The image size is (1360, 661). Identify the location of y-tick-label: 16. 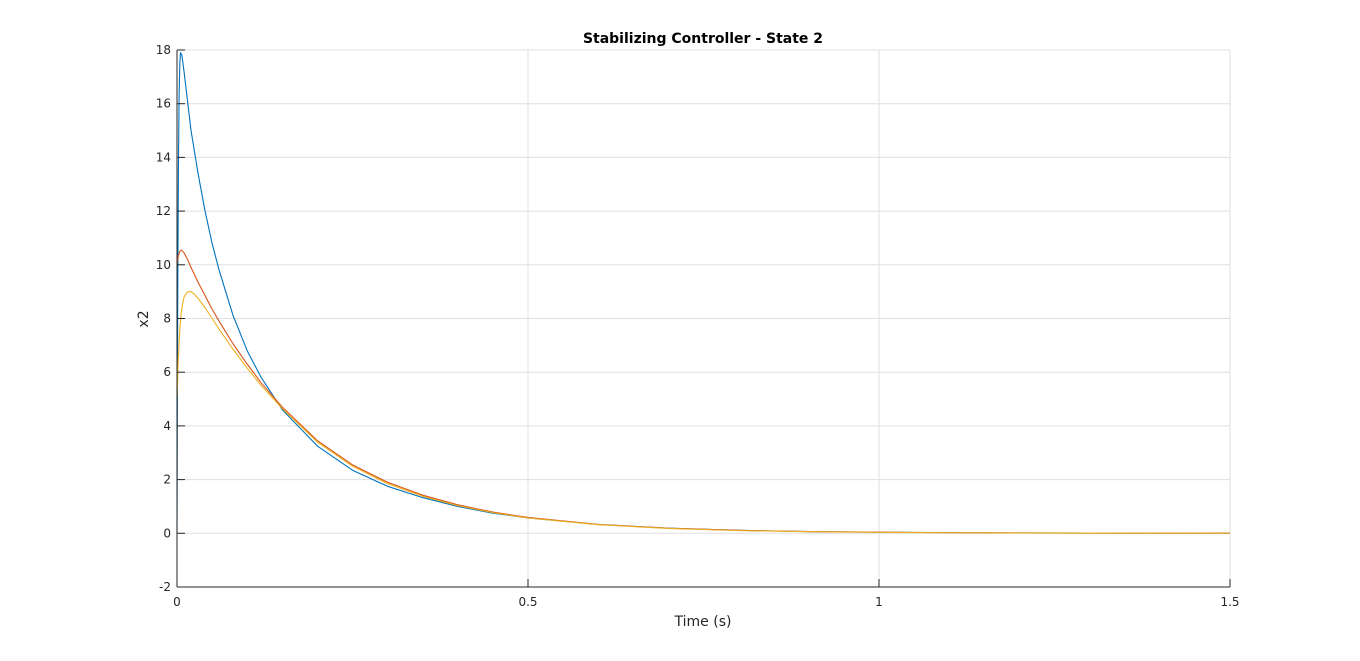
(163, 104).